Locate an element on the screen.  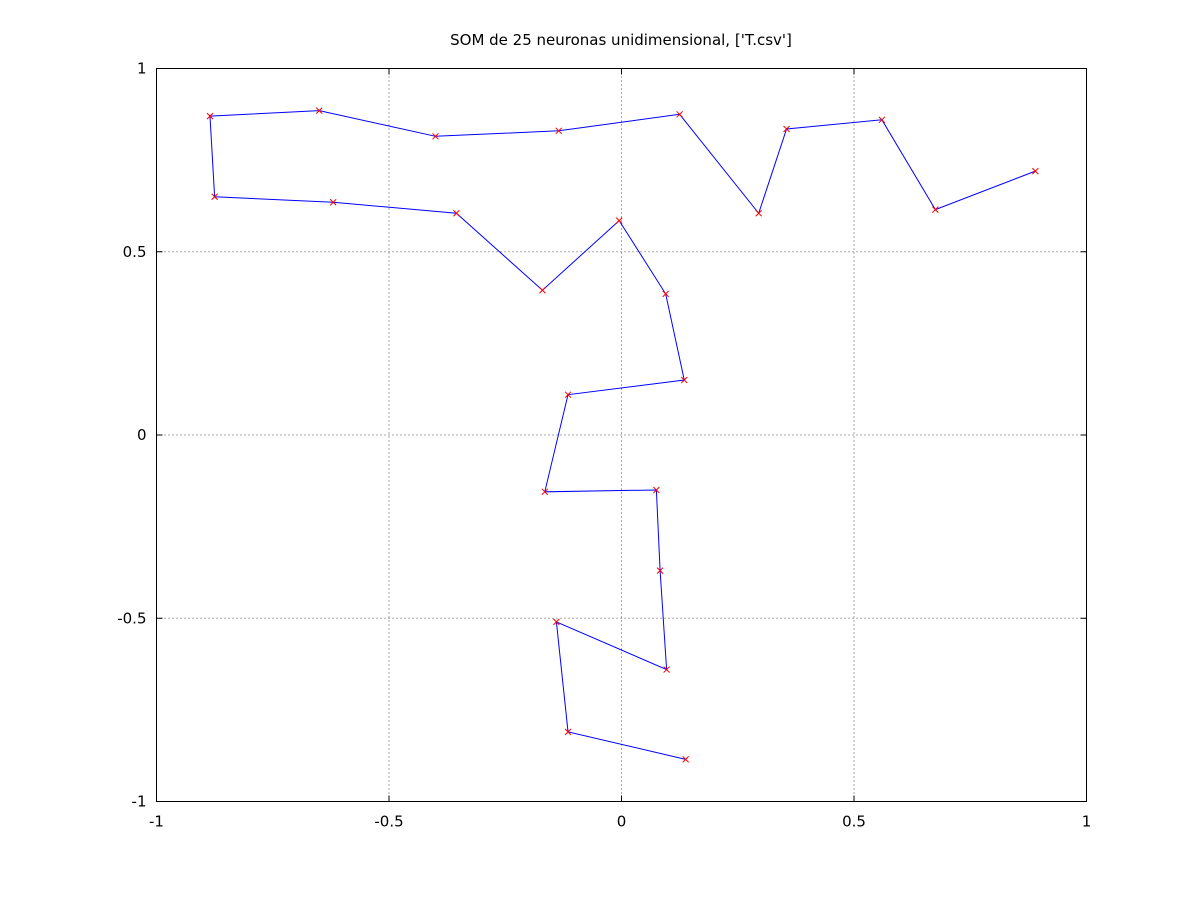
x-tick-label: 0 is located at coordinates (622, 822).